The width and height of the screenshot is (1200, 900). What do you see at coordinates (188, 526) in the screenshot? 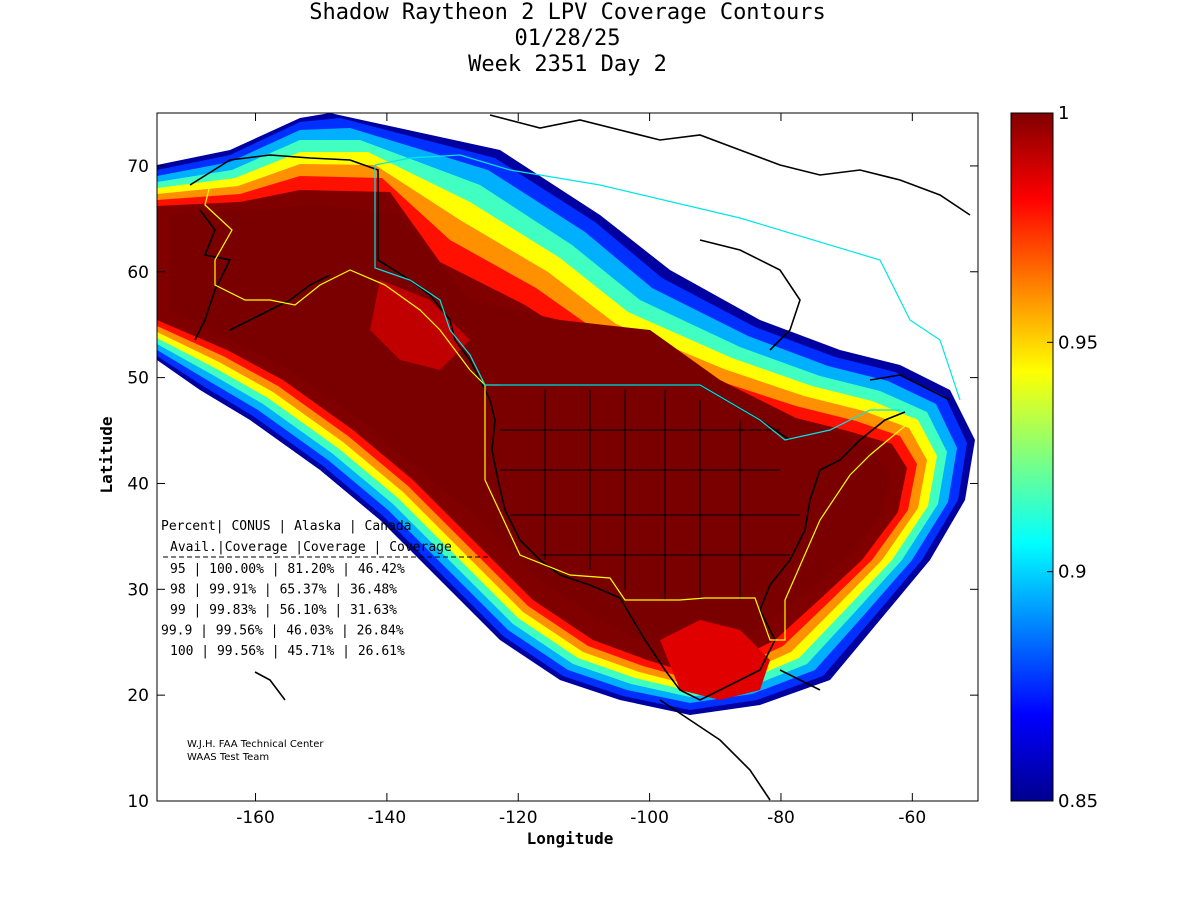
I see `header-percent: Percent` at bounding box center [188, 526].